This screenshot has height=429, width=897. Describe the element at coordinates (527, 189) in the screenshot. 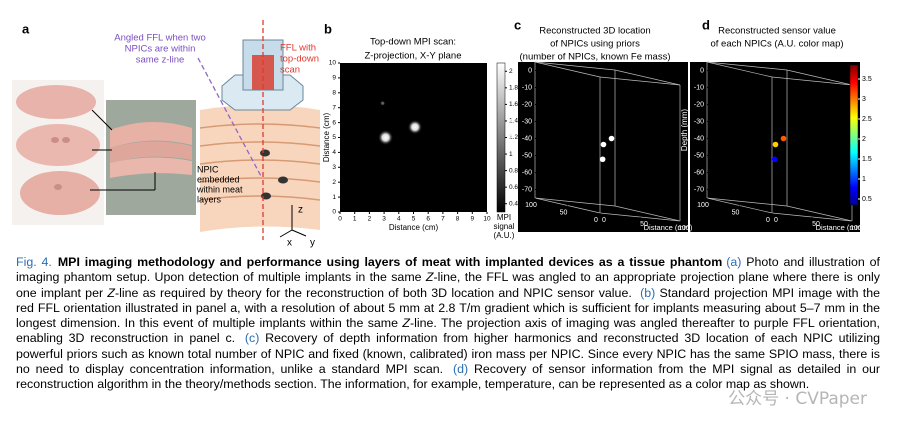

I see `z-tick-label: -70` at that location.